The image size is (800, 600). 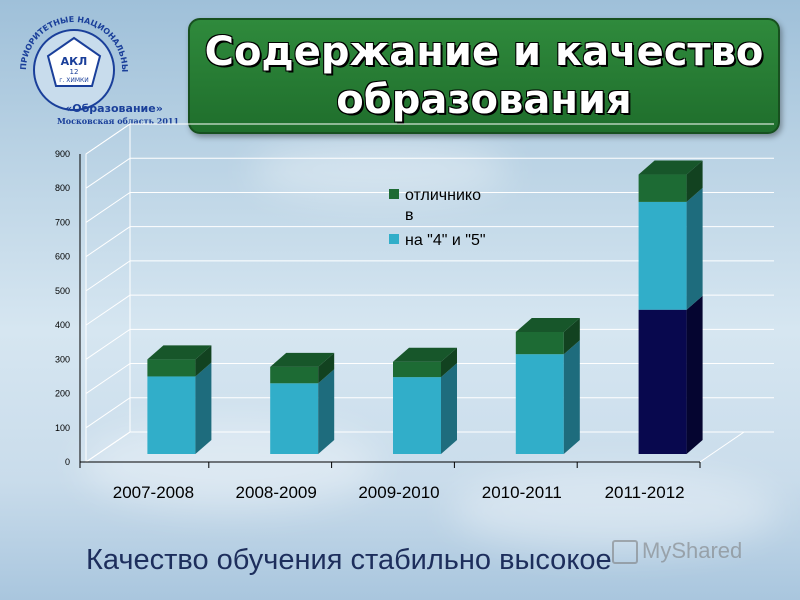 What do you see at coordinates (62, 257) in the screenshot?
I see `y-tick-label: 600` at bounding box center [62, 257].